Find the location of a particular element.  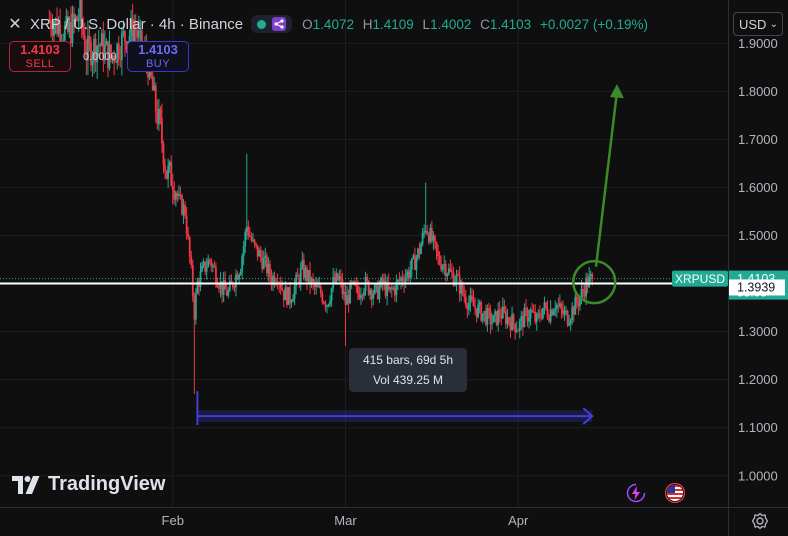

symbol-tag is located at coordinates (700, 278).